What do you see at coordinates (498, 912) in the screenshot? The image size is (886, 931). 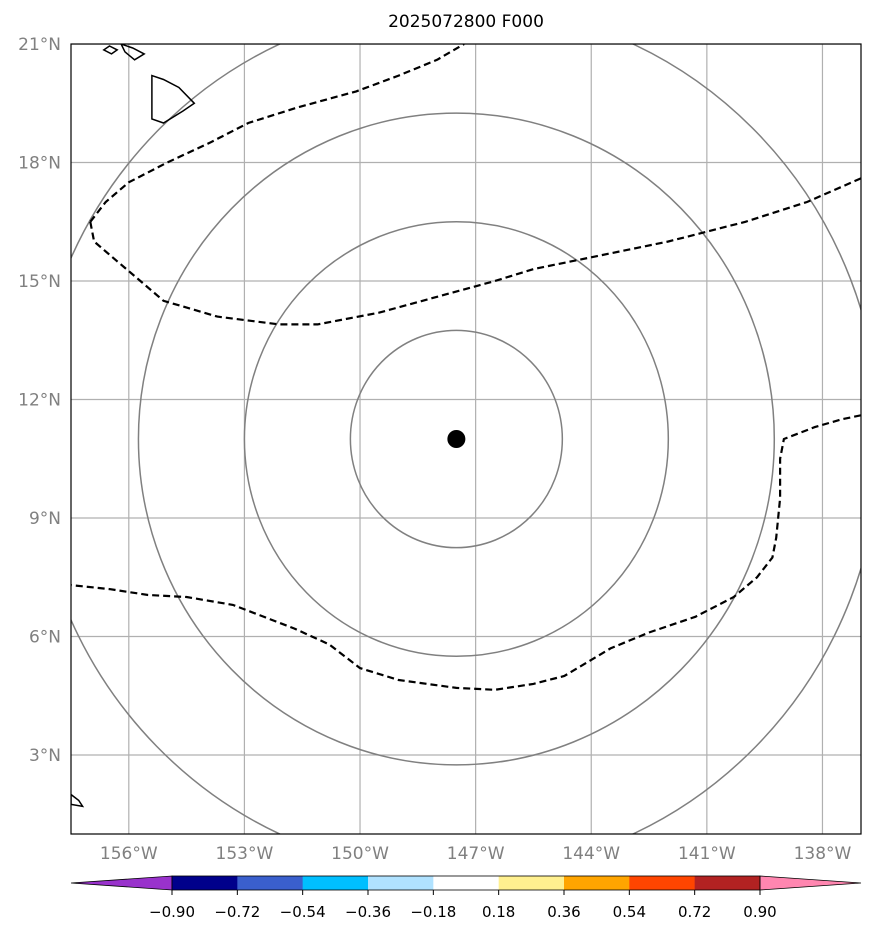 I see `colorbar-tick-label-5: 0.18` at bounding box center [498, 912].